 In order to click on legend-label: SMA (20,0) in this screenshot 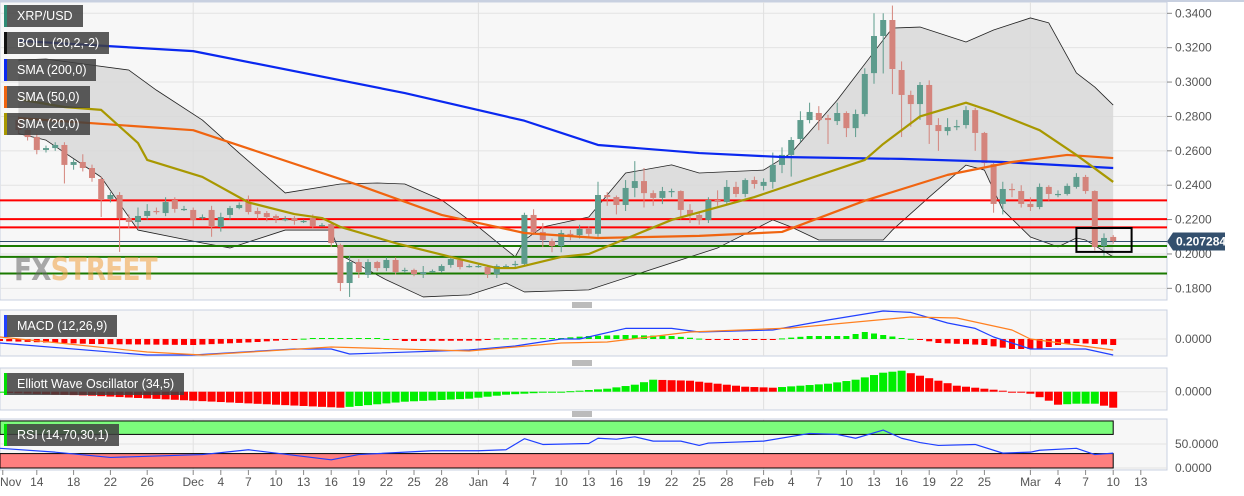, I will do `click(48, 124)`.